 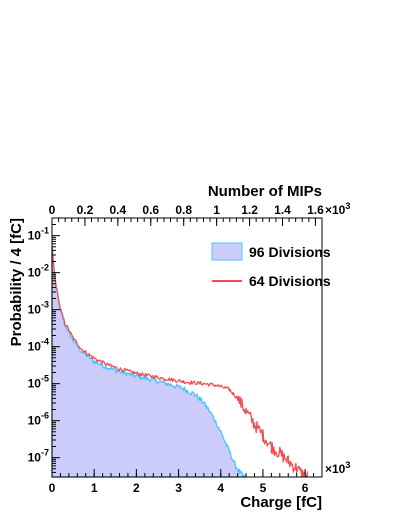 I want to click on y-tick-label: 10⁻⁶, so click(x=38, y=419).